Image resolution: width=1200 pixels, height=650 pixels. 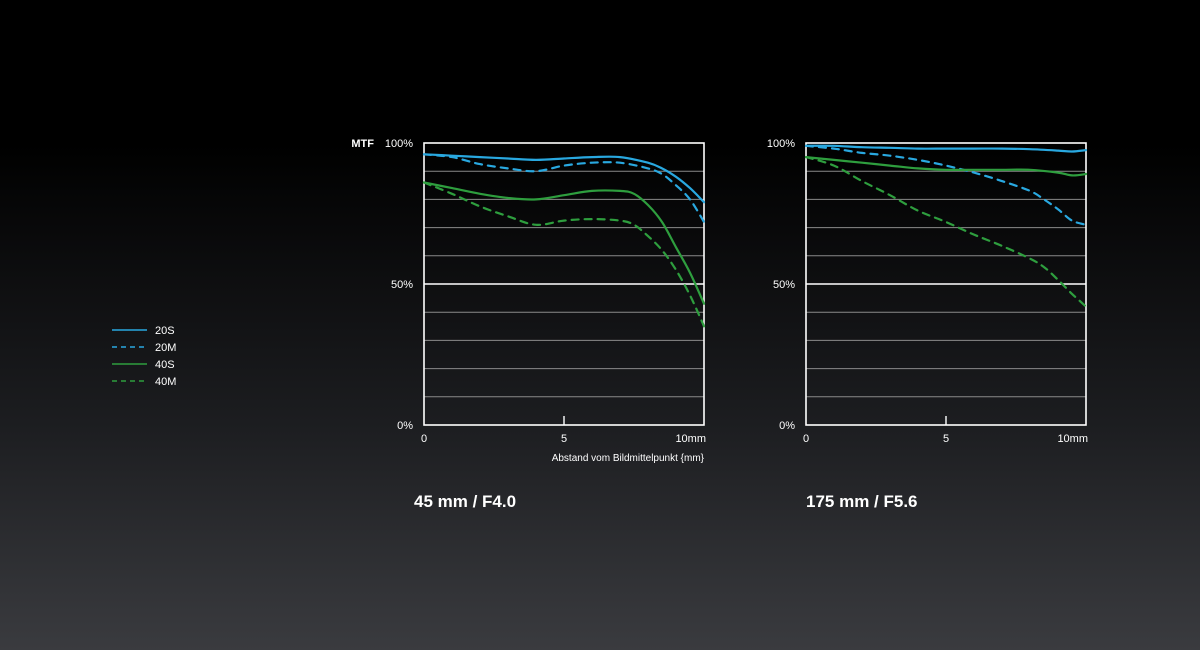 I want to click on legend-label-40s: 40S, so click(x=165, y=365).